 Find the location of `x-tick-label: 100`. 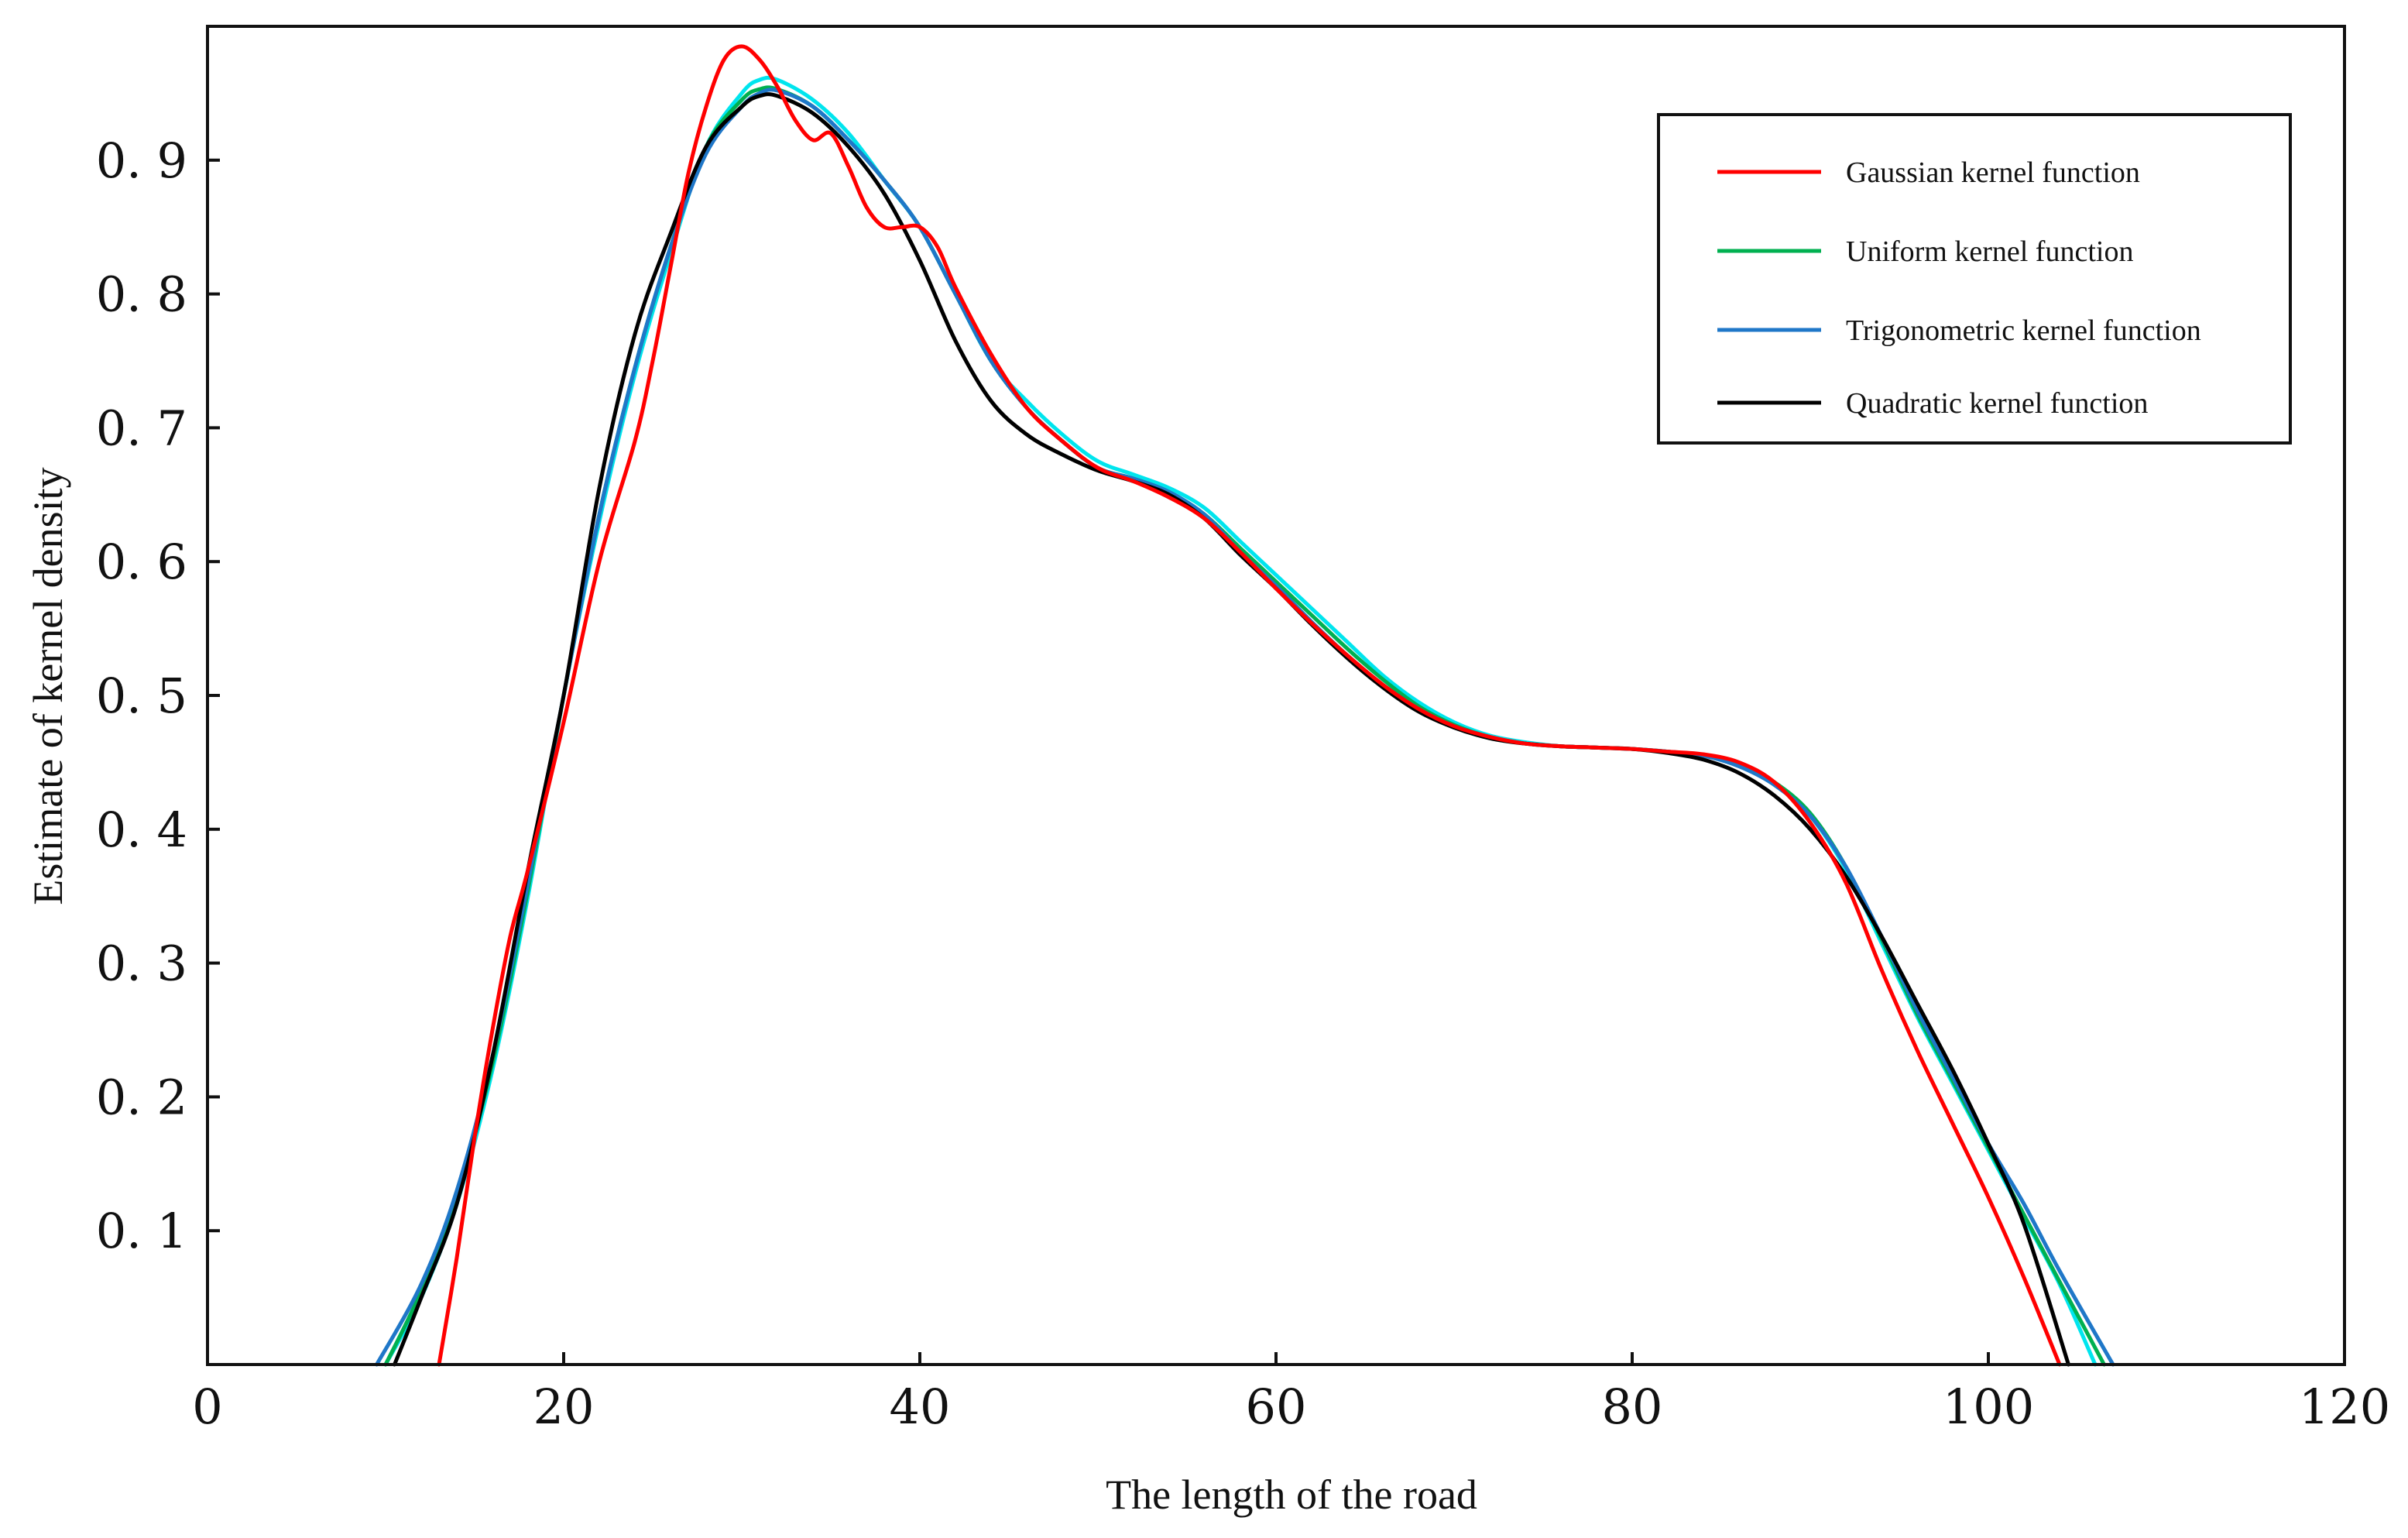

x-tick-label: 100 is located at coordinates (1988, 1406).